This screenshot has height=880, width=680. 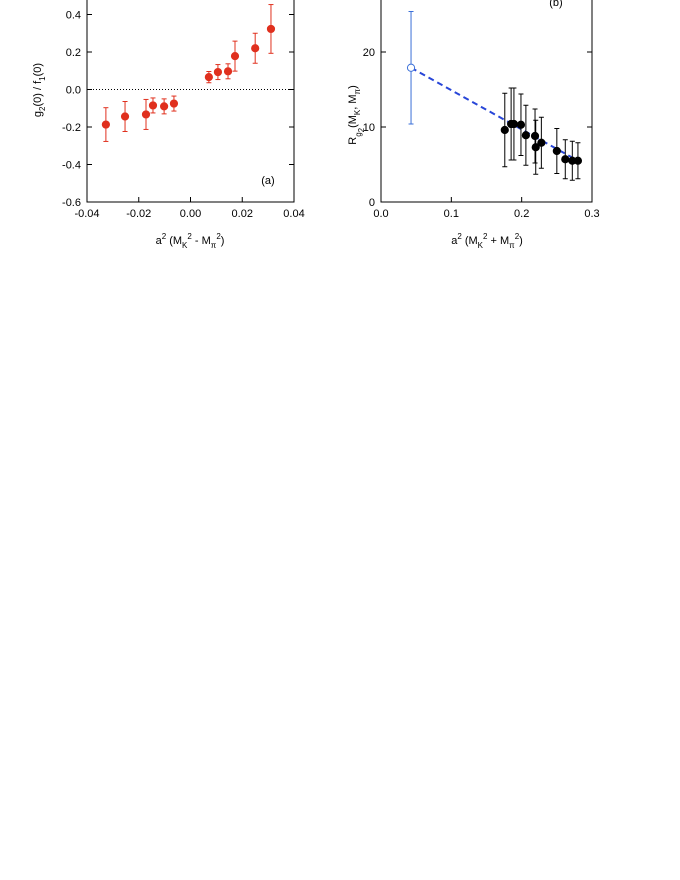 What do you see at coordinates (71, 128) in the screenshot?
I see `y-tick-label: -0.2` at bounding box center [71, 128].